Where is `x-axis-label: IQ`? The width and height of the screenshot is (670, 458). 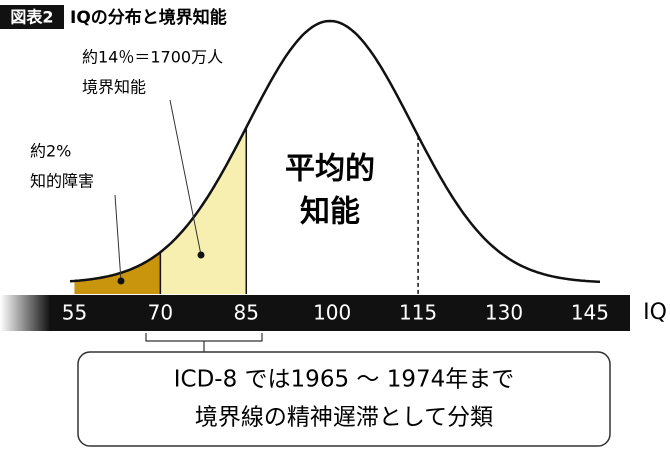
x-axis-label: IQ is located at coordinates (655, 312).